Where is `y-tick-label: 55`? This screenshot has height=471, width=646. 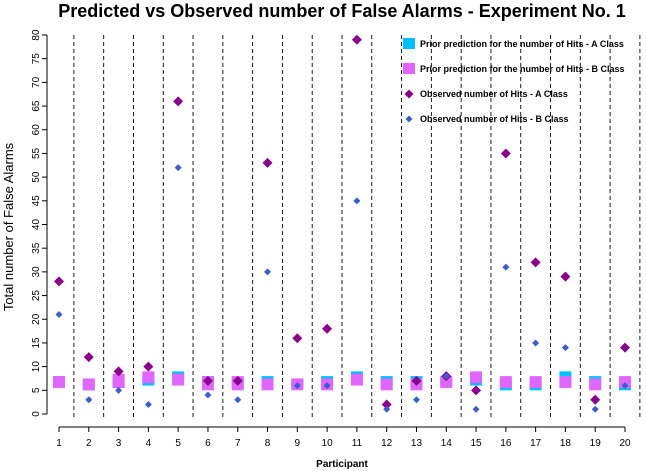 y-tick-label: 55 is located at coordinates (36, 153).